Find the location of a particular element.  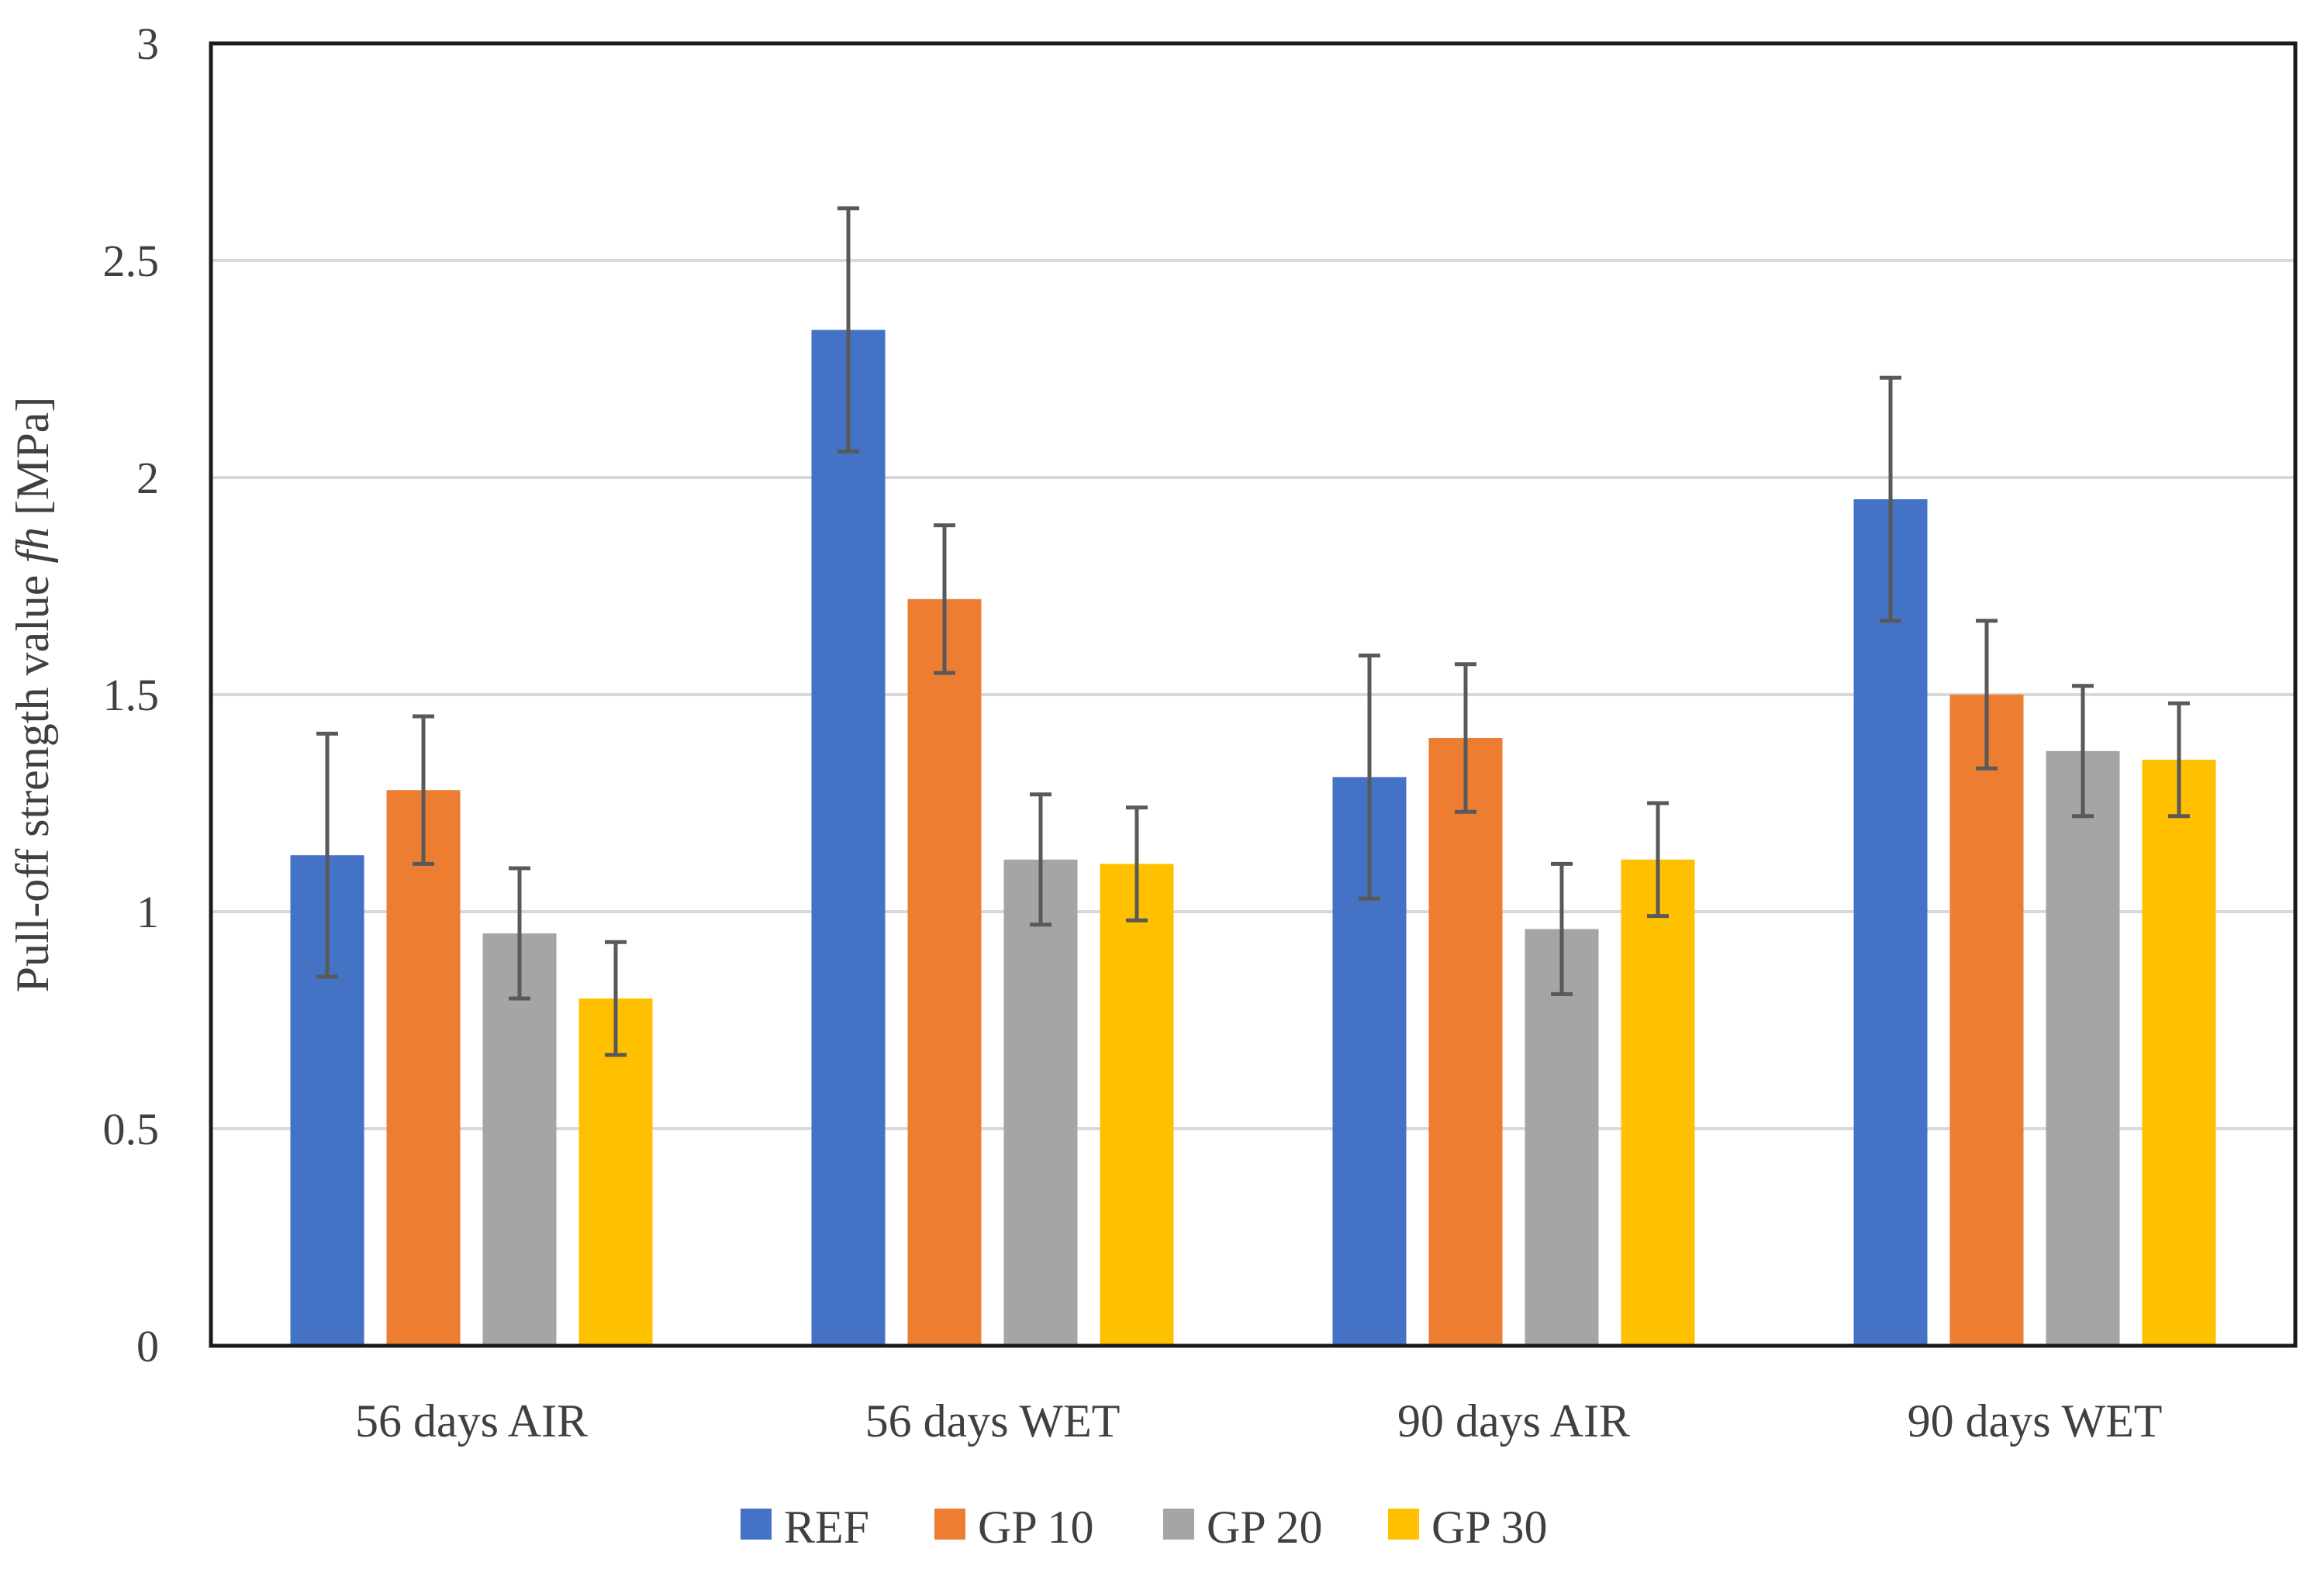

legend-item: REF is located at coordinates (805, 1528).